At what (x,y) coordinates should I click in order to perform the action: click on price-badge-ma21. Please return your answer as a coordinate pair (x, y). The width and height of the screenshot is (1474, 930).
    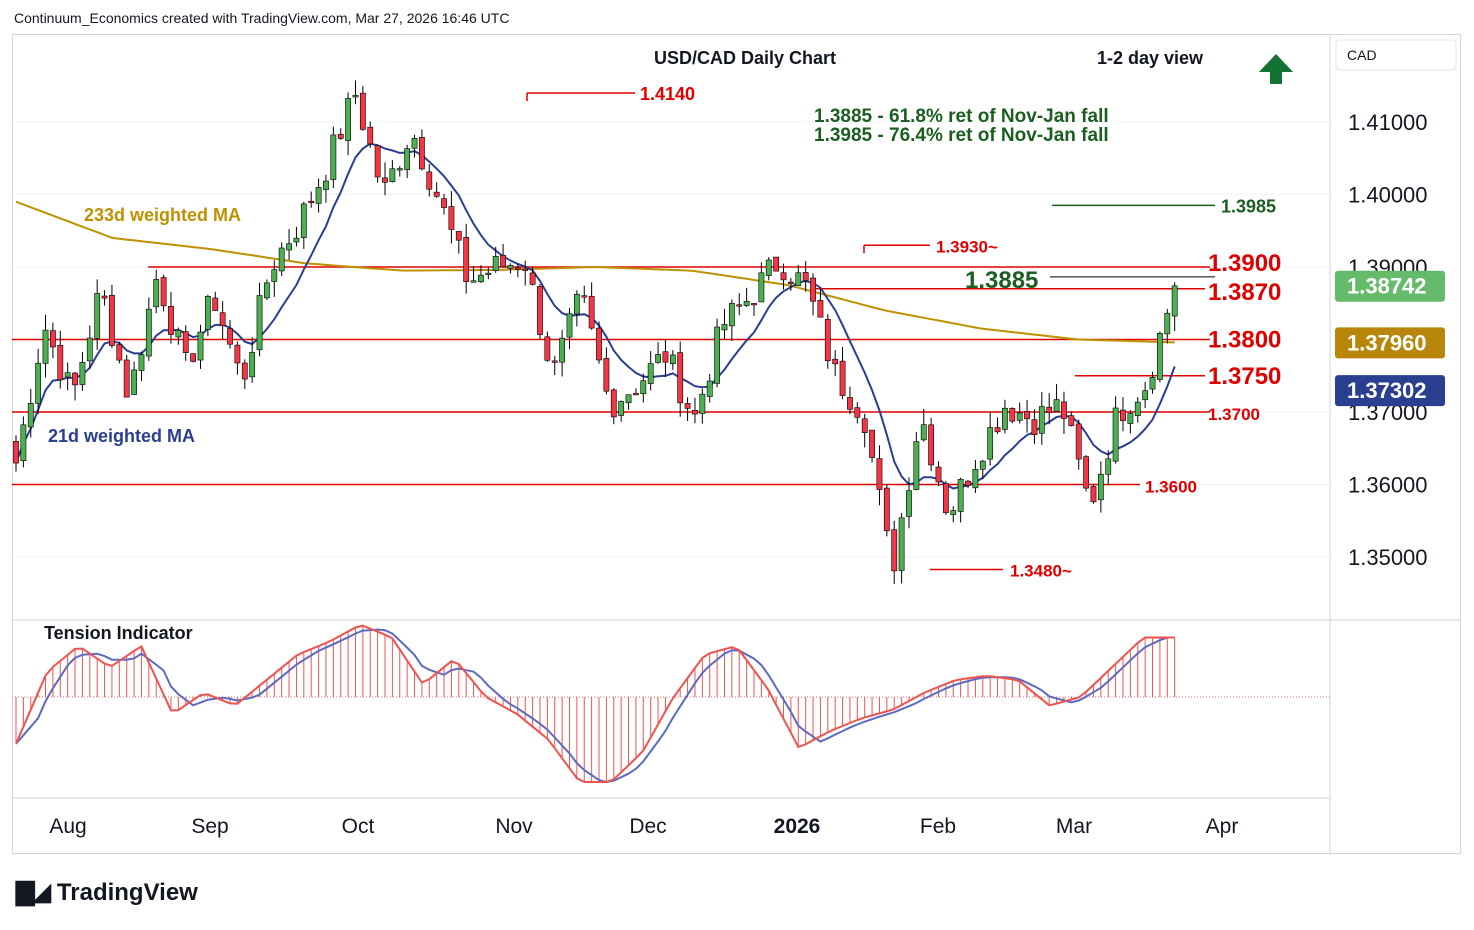
    Looking at the image, I should click on (1390, 391).